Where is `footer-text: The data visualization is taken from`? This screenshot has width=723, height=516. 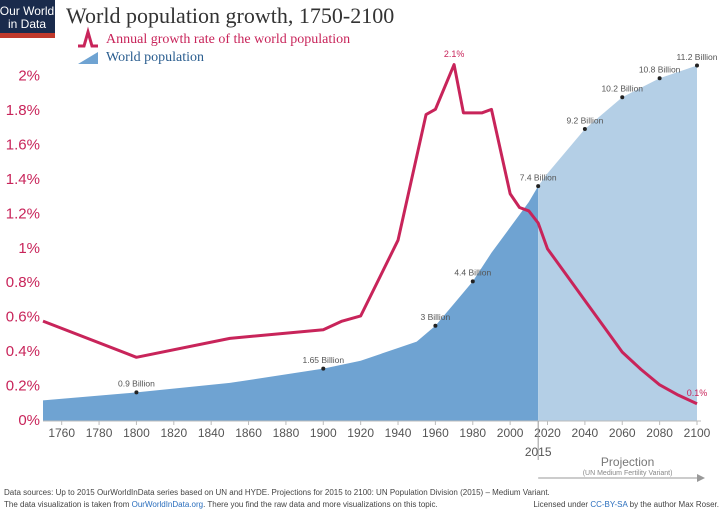 footer-text: The data visualization is taken from is located at coordinates (68, 504).